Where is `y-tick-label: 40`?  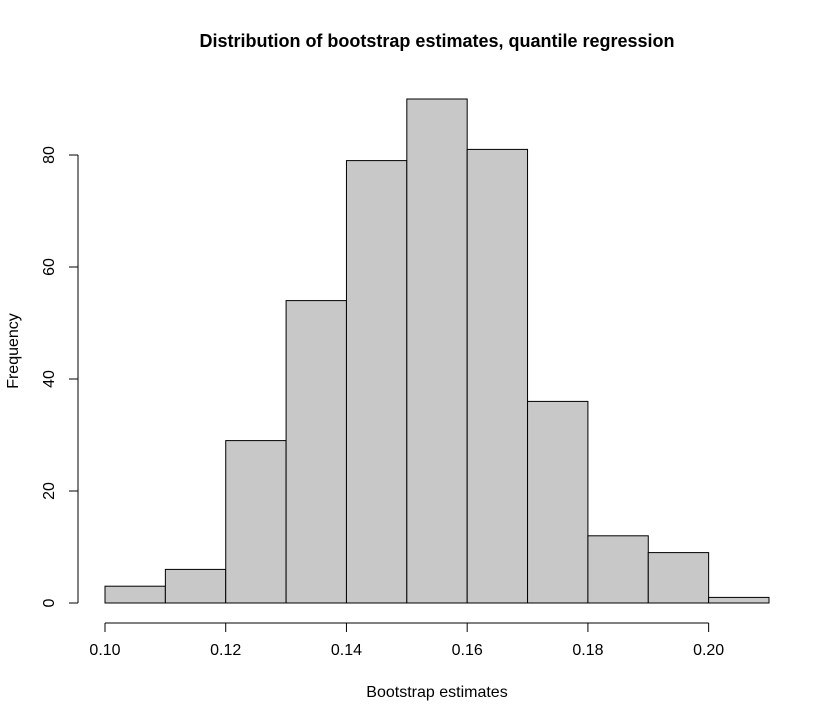 y-tick-label: 40 is located at coordinates (49, 379).